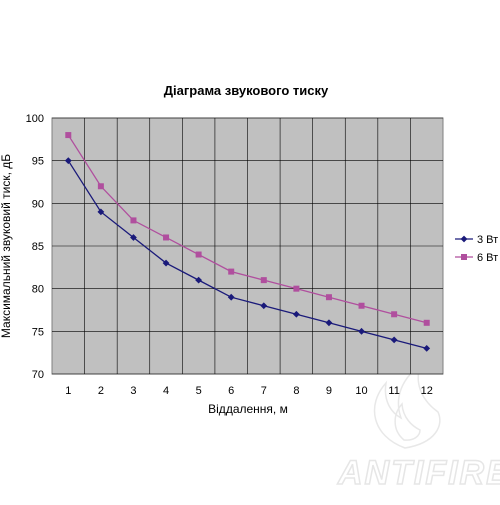 The height and width of the screenshot is (505, 500). I want to click on y-tick-label: 95, so click(38, 162).